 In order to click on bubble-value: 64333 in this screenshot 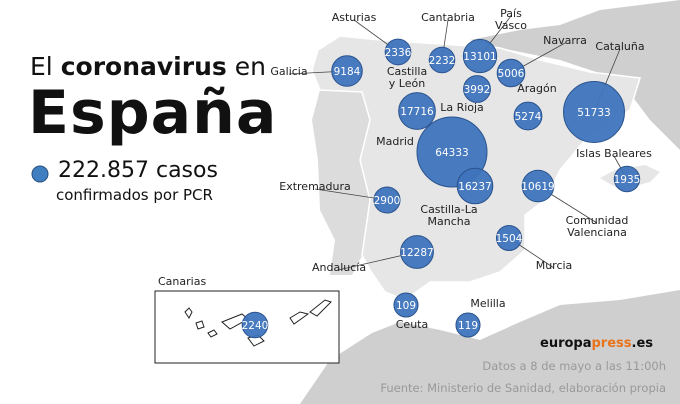, I will do `click(451, 153)`.